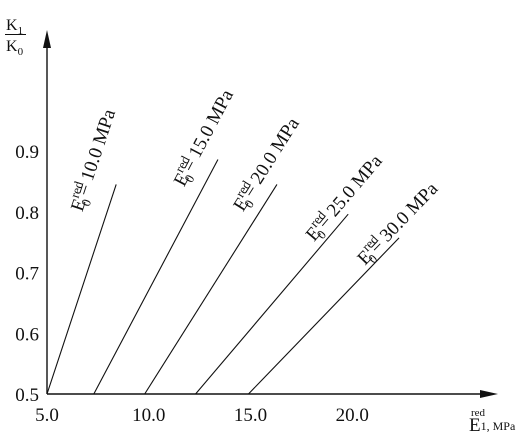  Describe the element at coordinates (352, 415) in the screenshot. I see `x-tick-label: 20.0` at that location.